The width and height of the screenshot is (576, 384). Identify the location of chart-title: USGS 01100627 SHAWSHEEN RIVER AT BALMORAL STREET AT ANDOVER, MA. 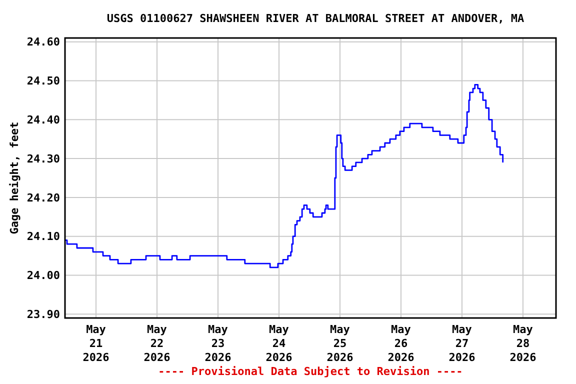
(315, 18).